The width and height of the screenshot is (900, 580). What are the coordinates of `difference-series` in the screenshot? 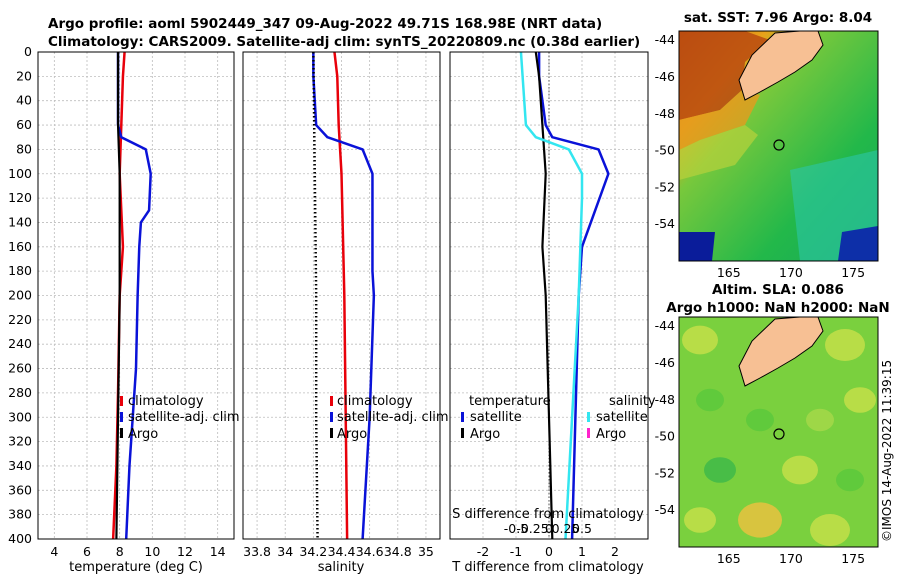 It's located at (564, 295).